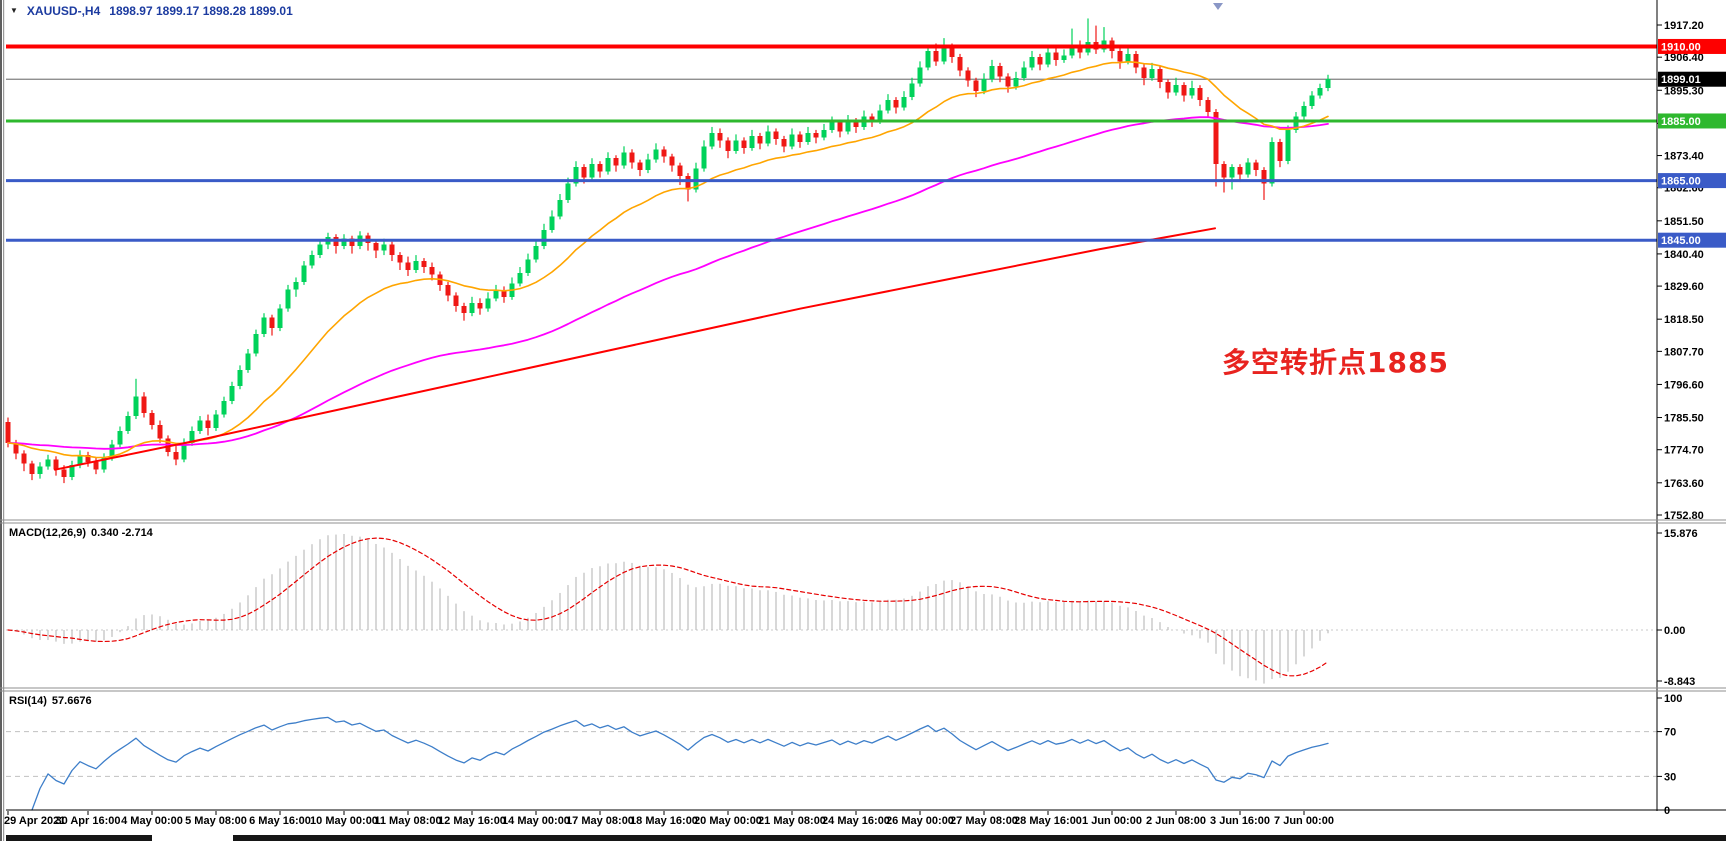  I want to click on price-tick-label: 1752.80, so click(1684, 516).